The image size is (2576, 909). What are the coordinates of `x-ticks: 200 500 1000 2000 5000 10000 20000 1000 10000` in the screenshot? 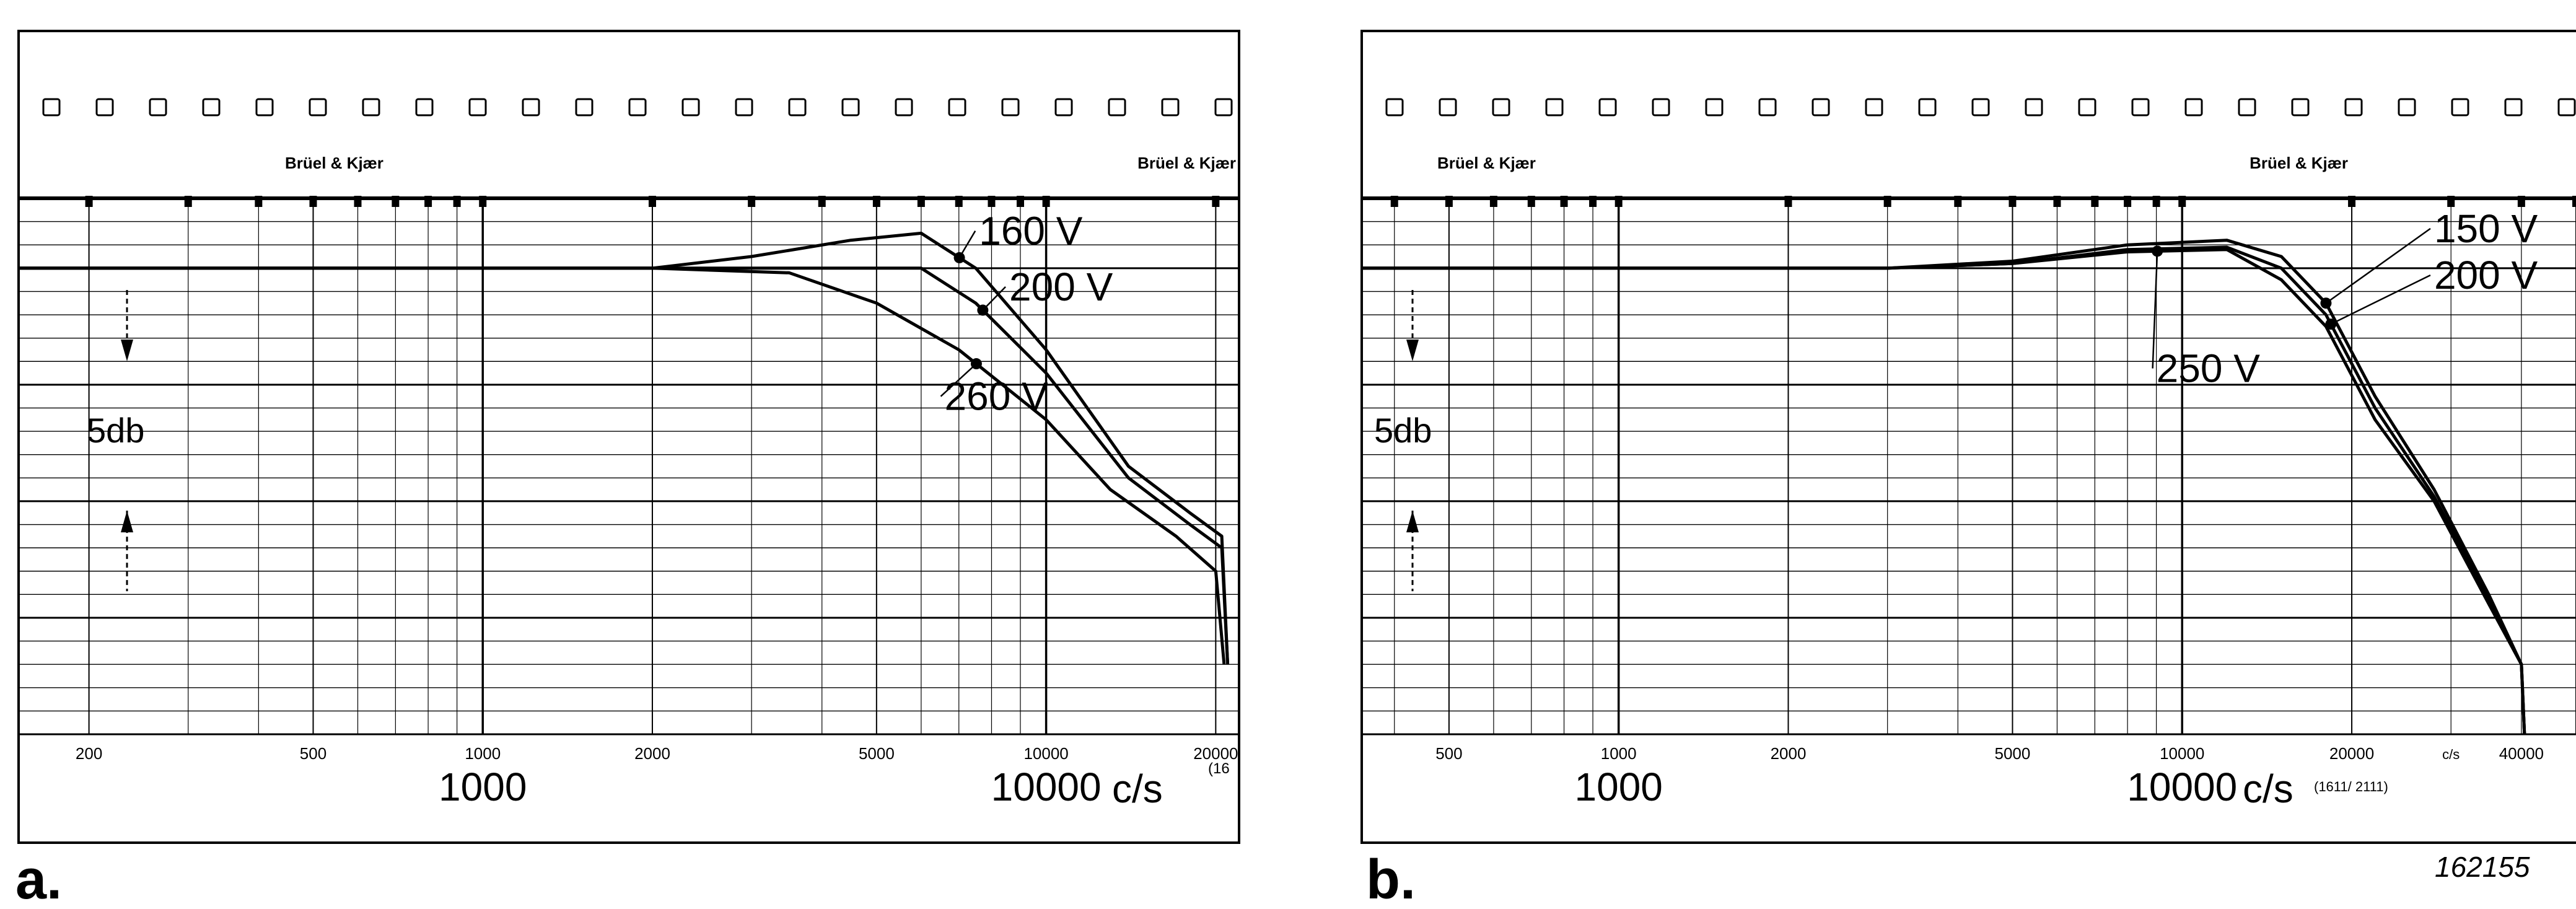 It's located at (657, 776).